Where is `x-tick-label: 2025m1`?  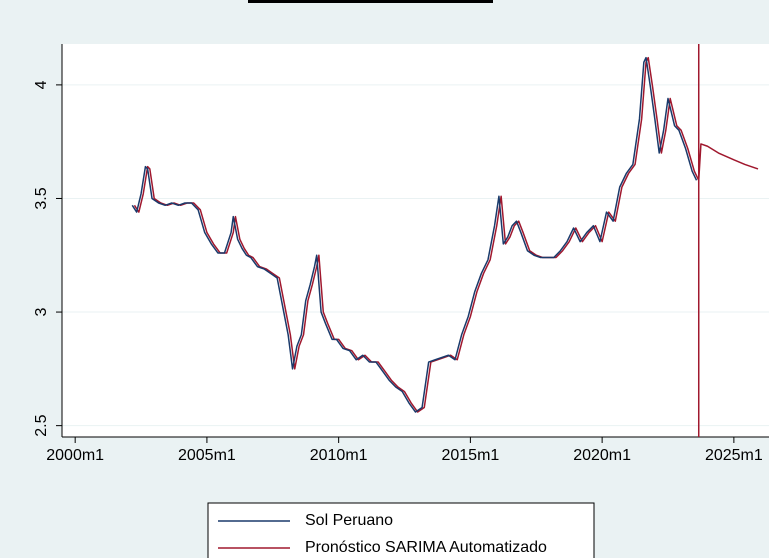 x-tick-label: 2025m1 is located at coordinates (734, 455).